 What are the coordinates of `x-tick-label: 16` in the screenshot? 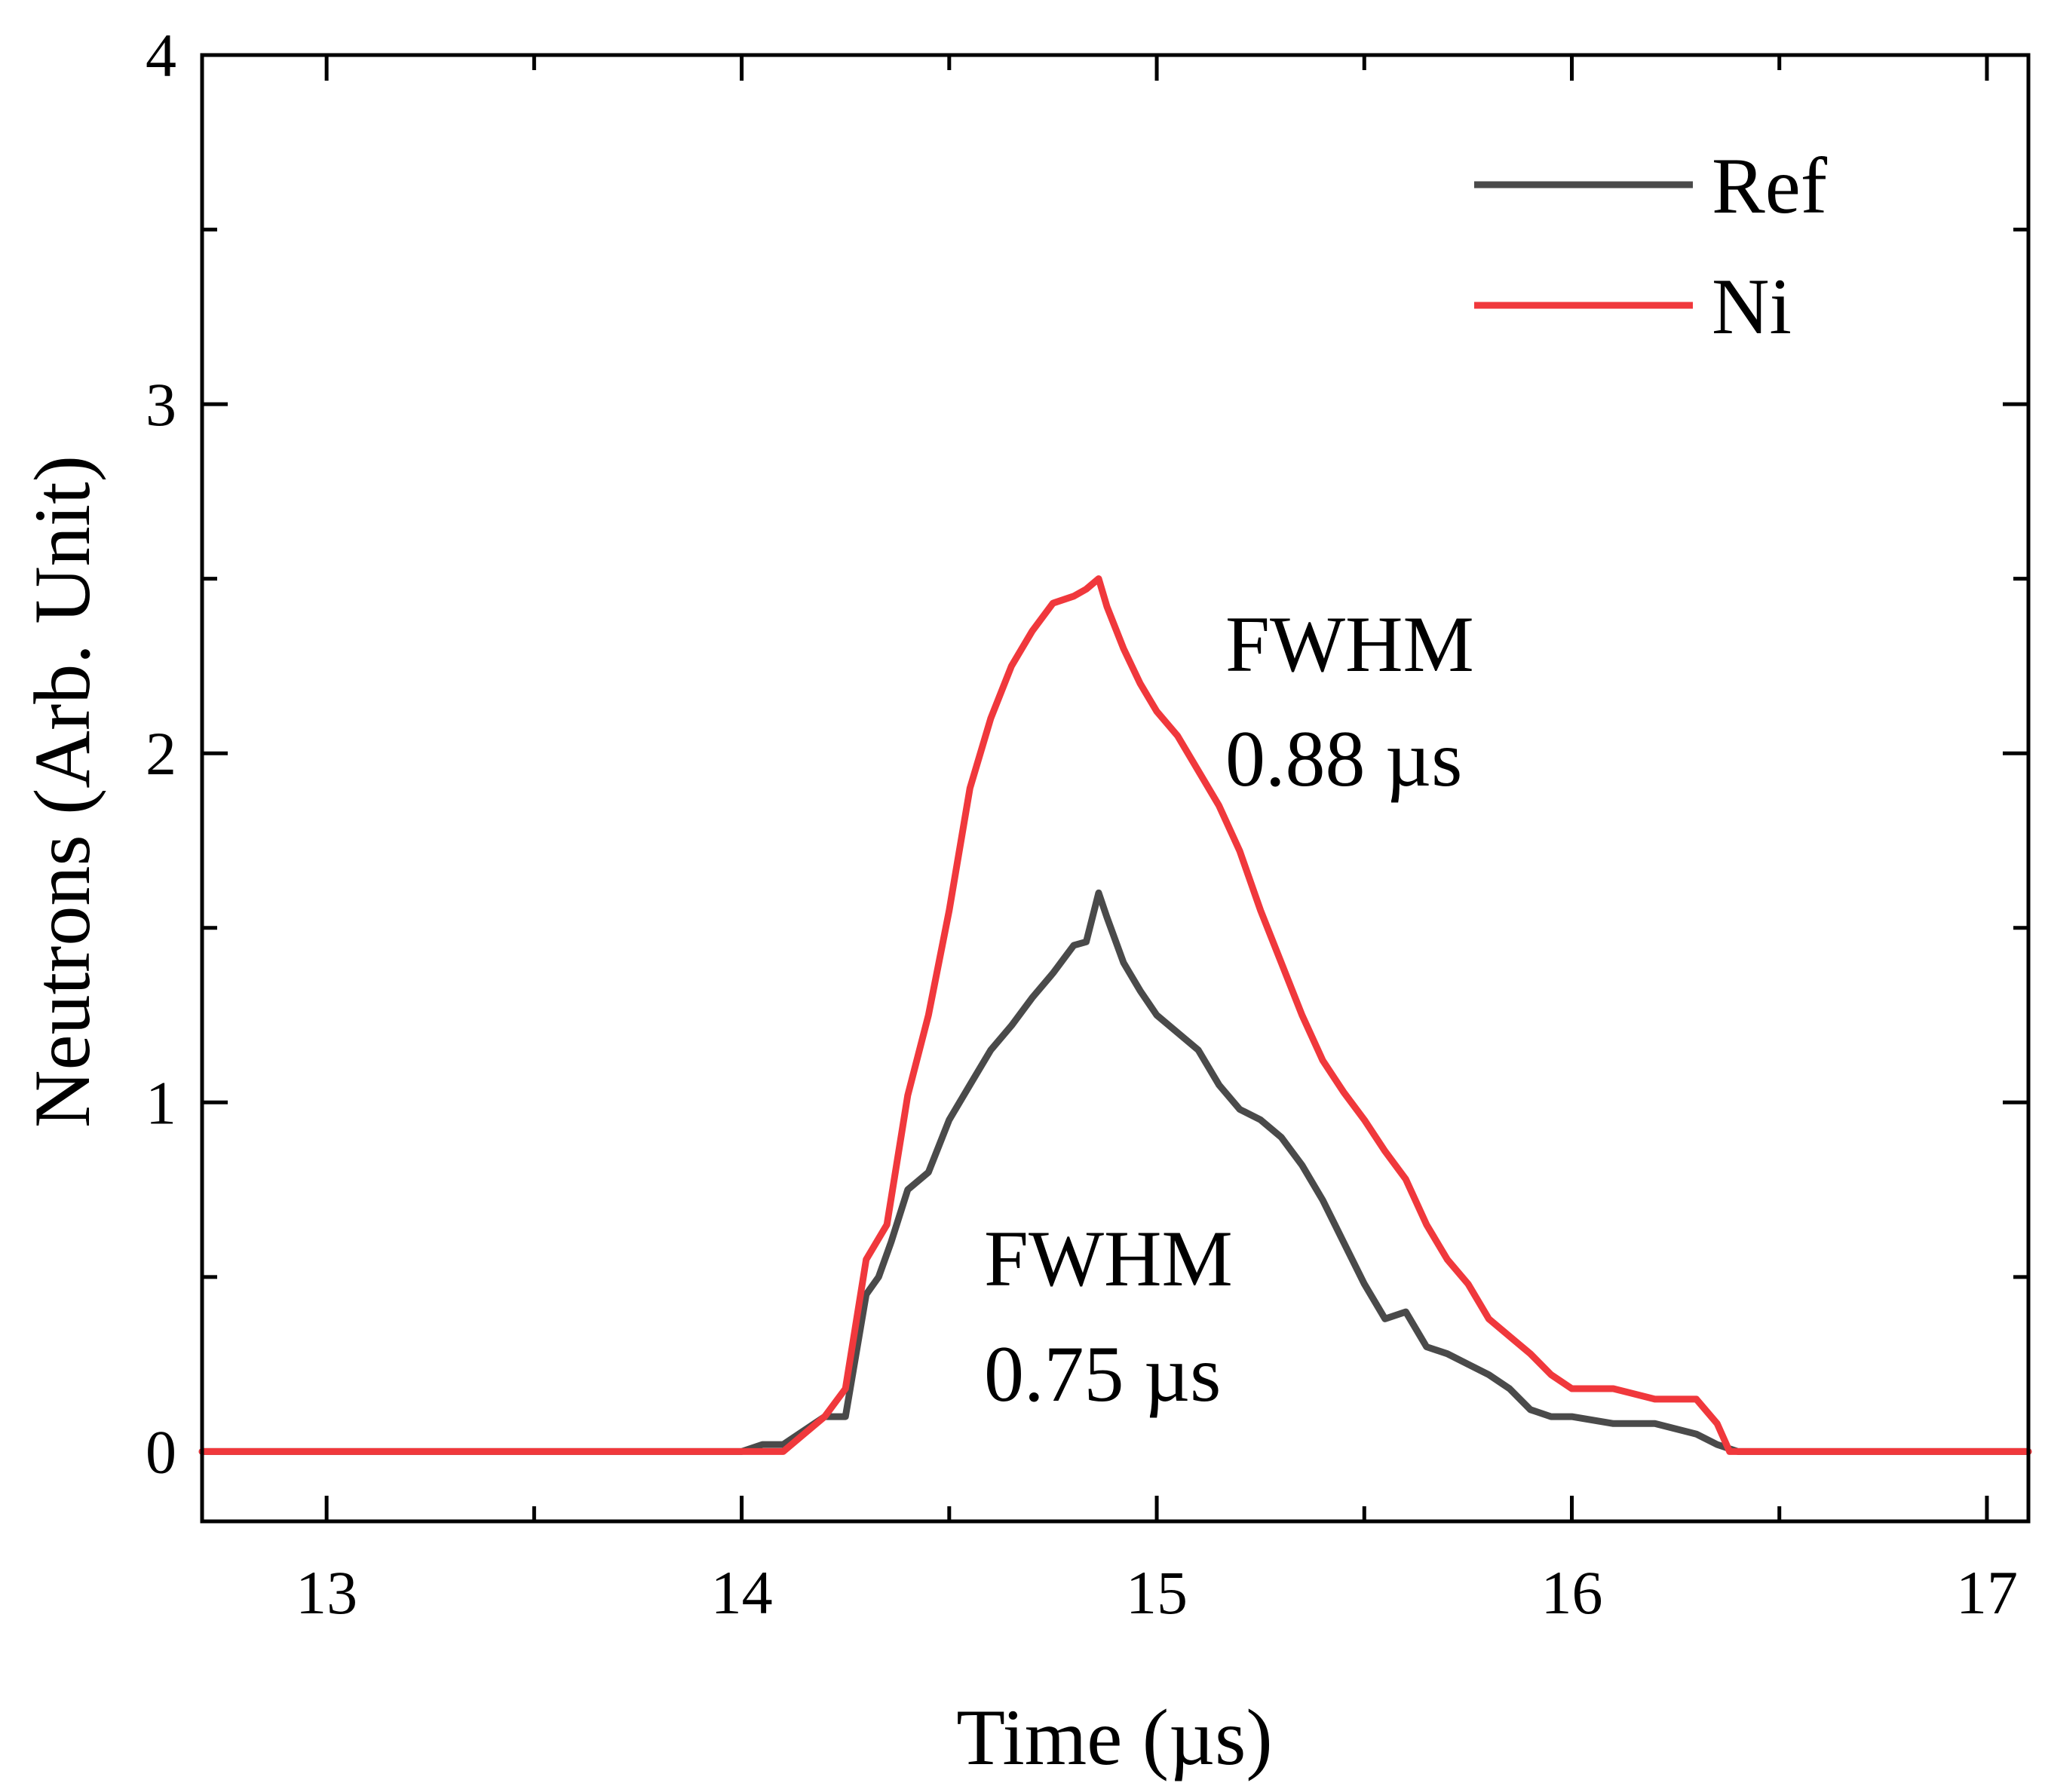 It's located at (1572, 1592).